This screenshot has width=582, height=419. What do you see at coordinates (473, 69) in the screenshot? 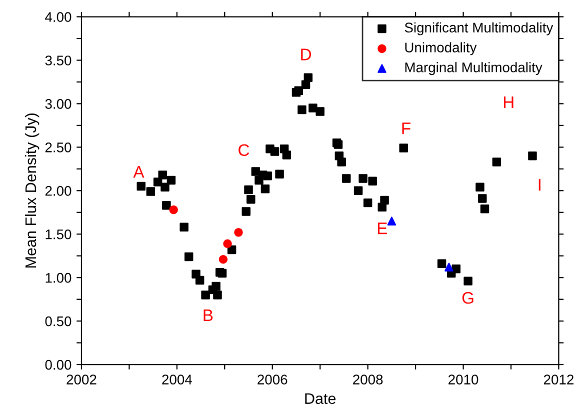
I see `legend-label: Marginal Multimodality` at bounding box center [473, 69].